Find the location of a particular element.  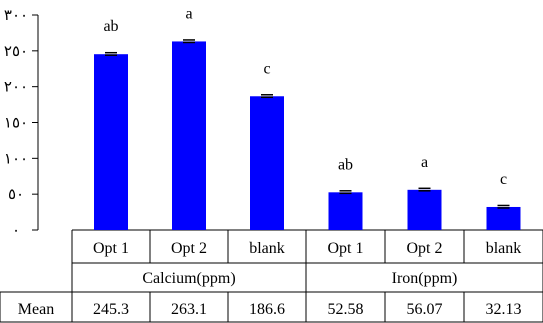

mean-value: 263.1 is located at coordinates (189, 309).